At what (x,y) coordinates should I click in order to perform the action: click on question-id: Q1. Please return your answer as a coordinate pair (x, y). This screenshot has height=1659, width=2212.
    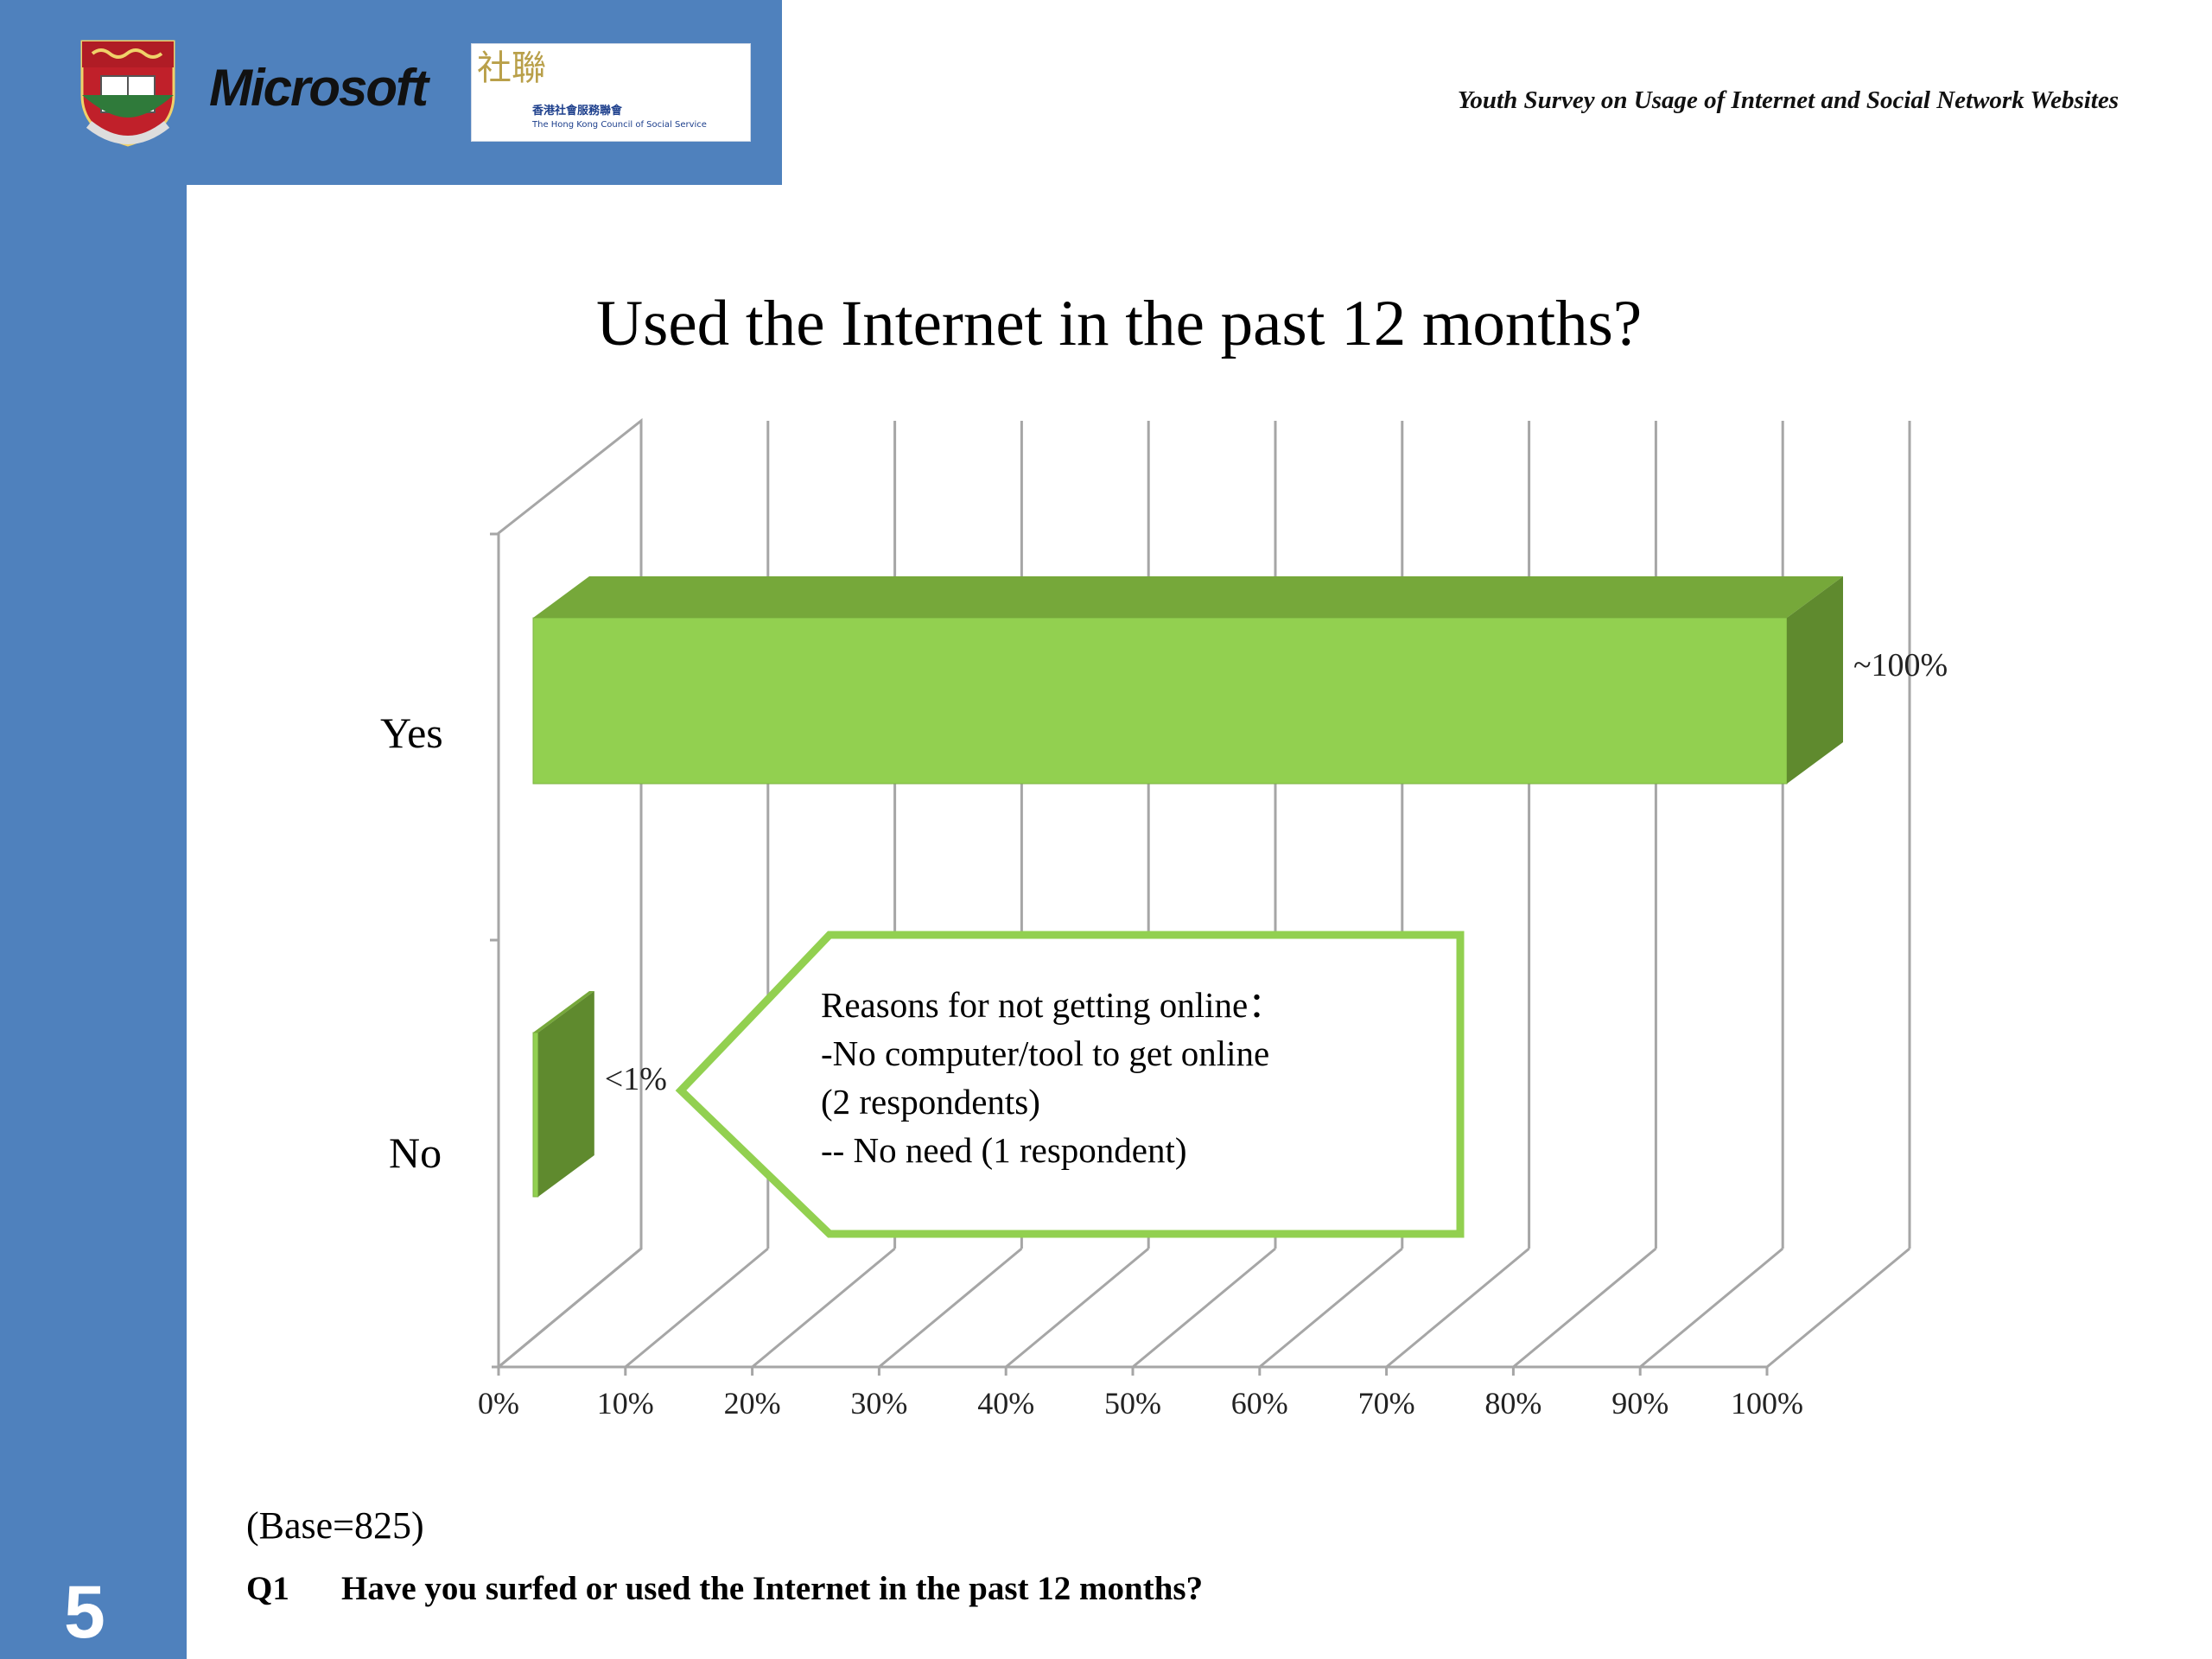
    Looking at the image, I should click on (267, 1588).